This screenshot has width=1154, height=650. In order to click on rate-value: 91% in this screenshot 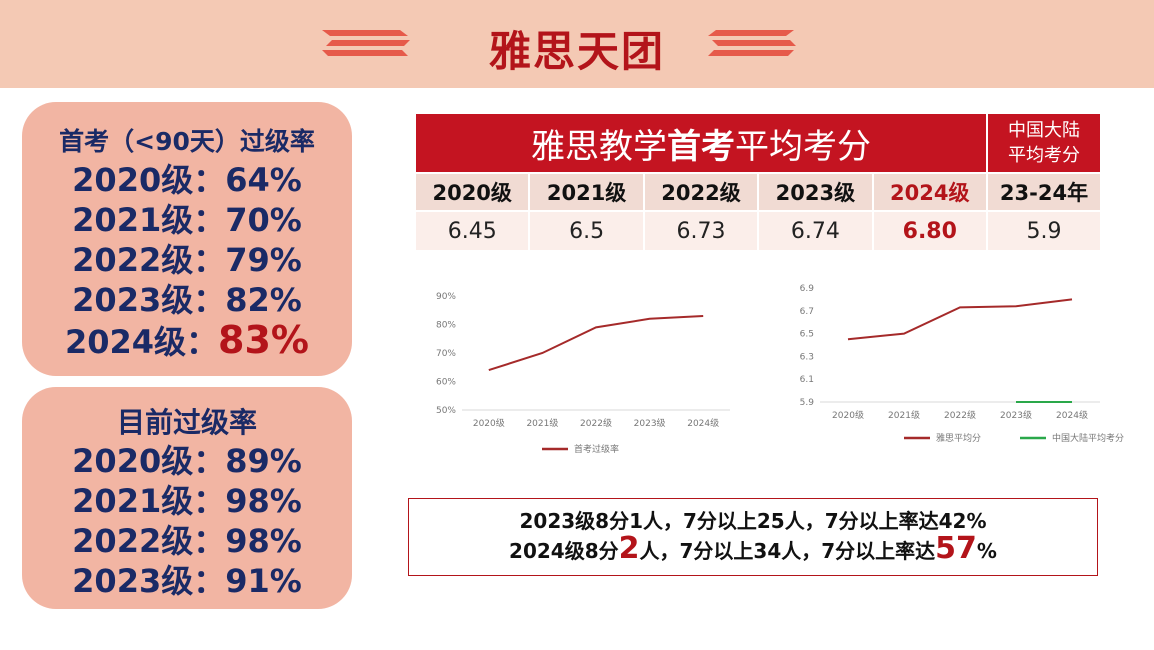, I will do `click(263, 581)`.